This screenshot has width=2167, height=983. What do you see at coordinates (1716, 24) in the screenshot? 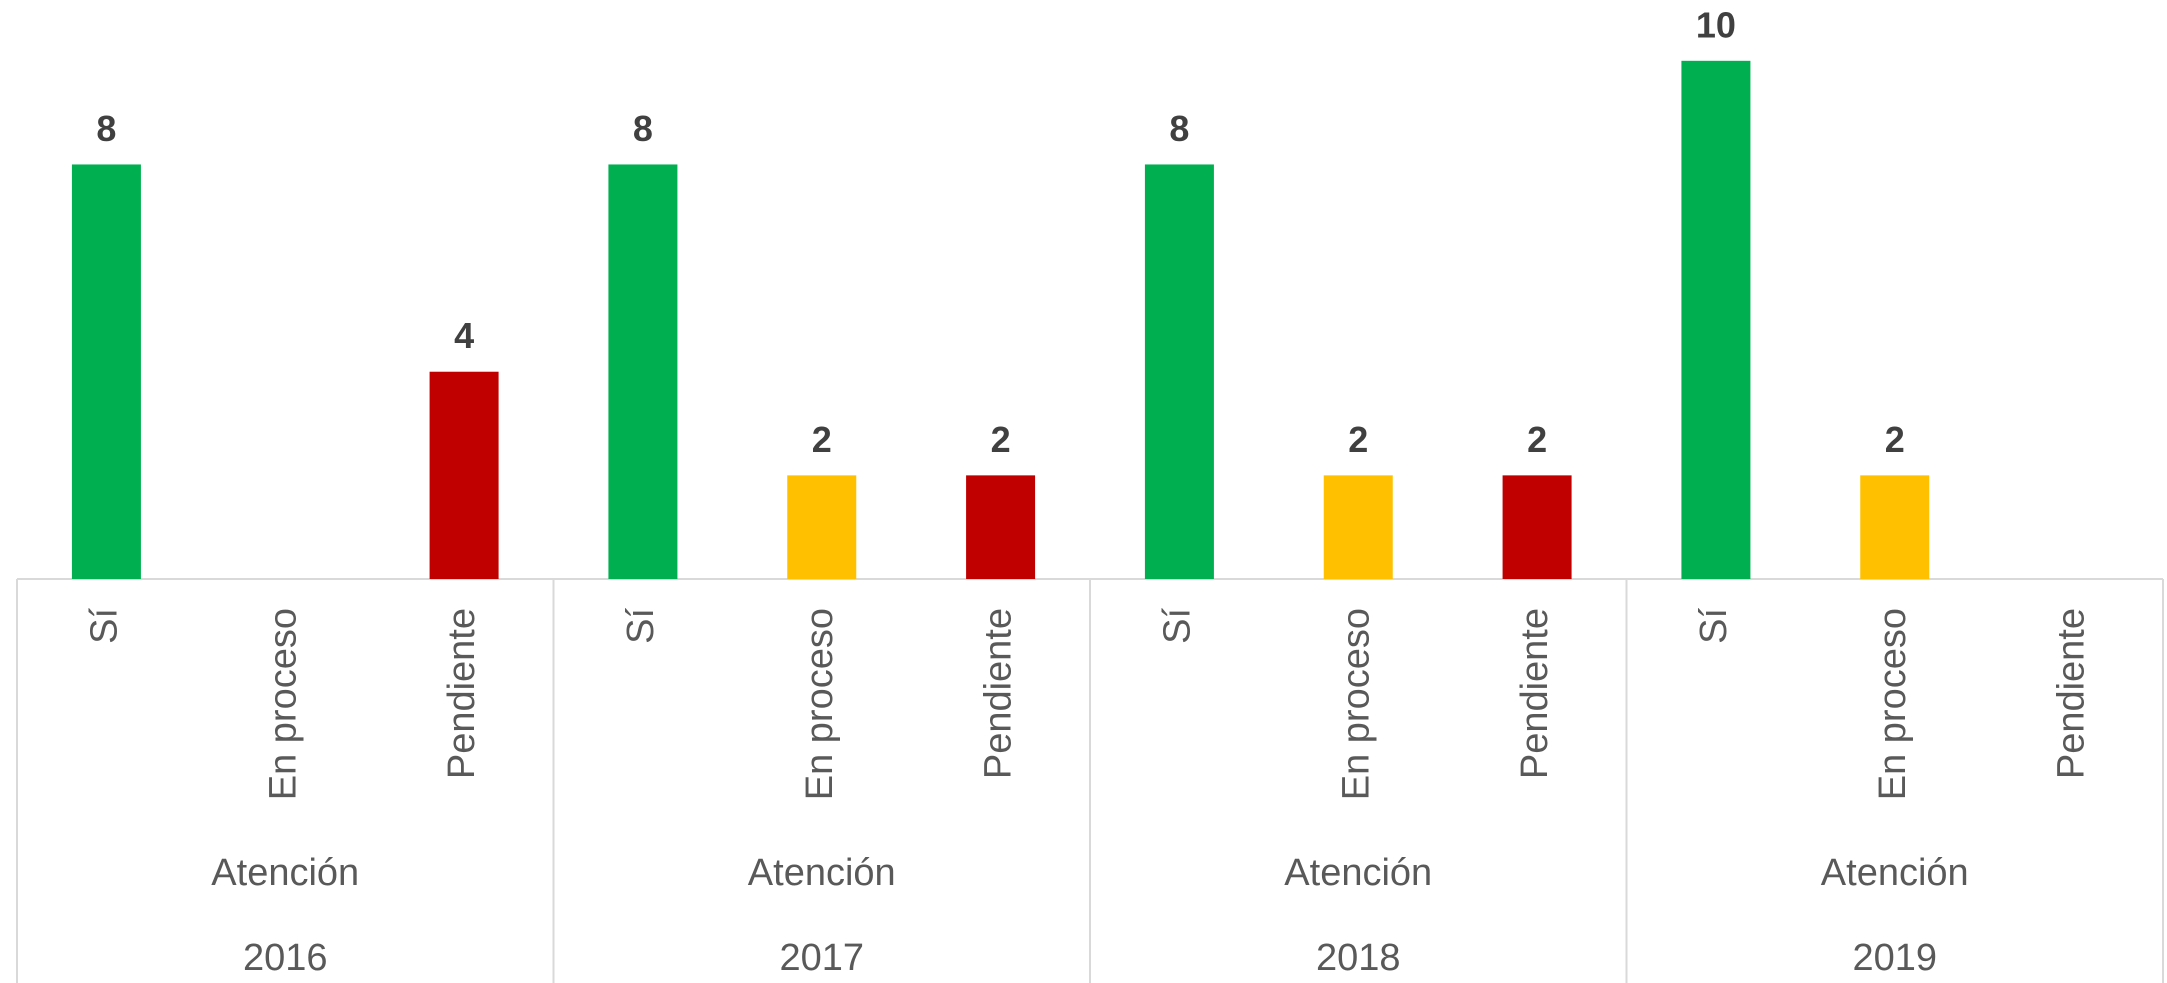
I see `value-label: 10` at bounding box center [1716, 24].